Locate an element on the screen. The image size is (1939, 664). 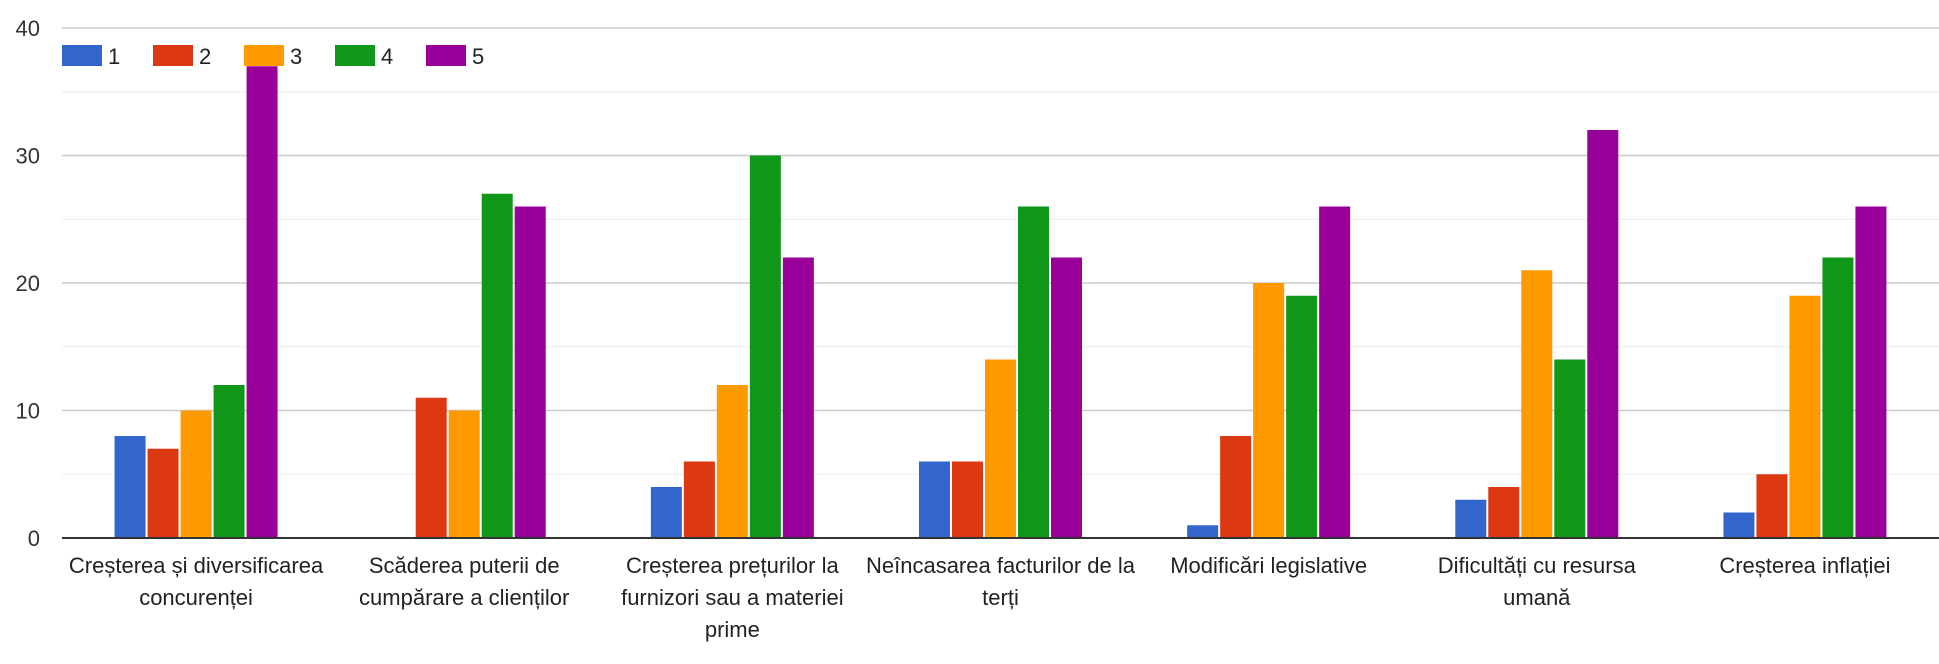
y-tick-label: 0 is located at coordinates (34, 538).